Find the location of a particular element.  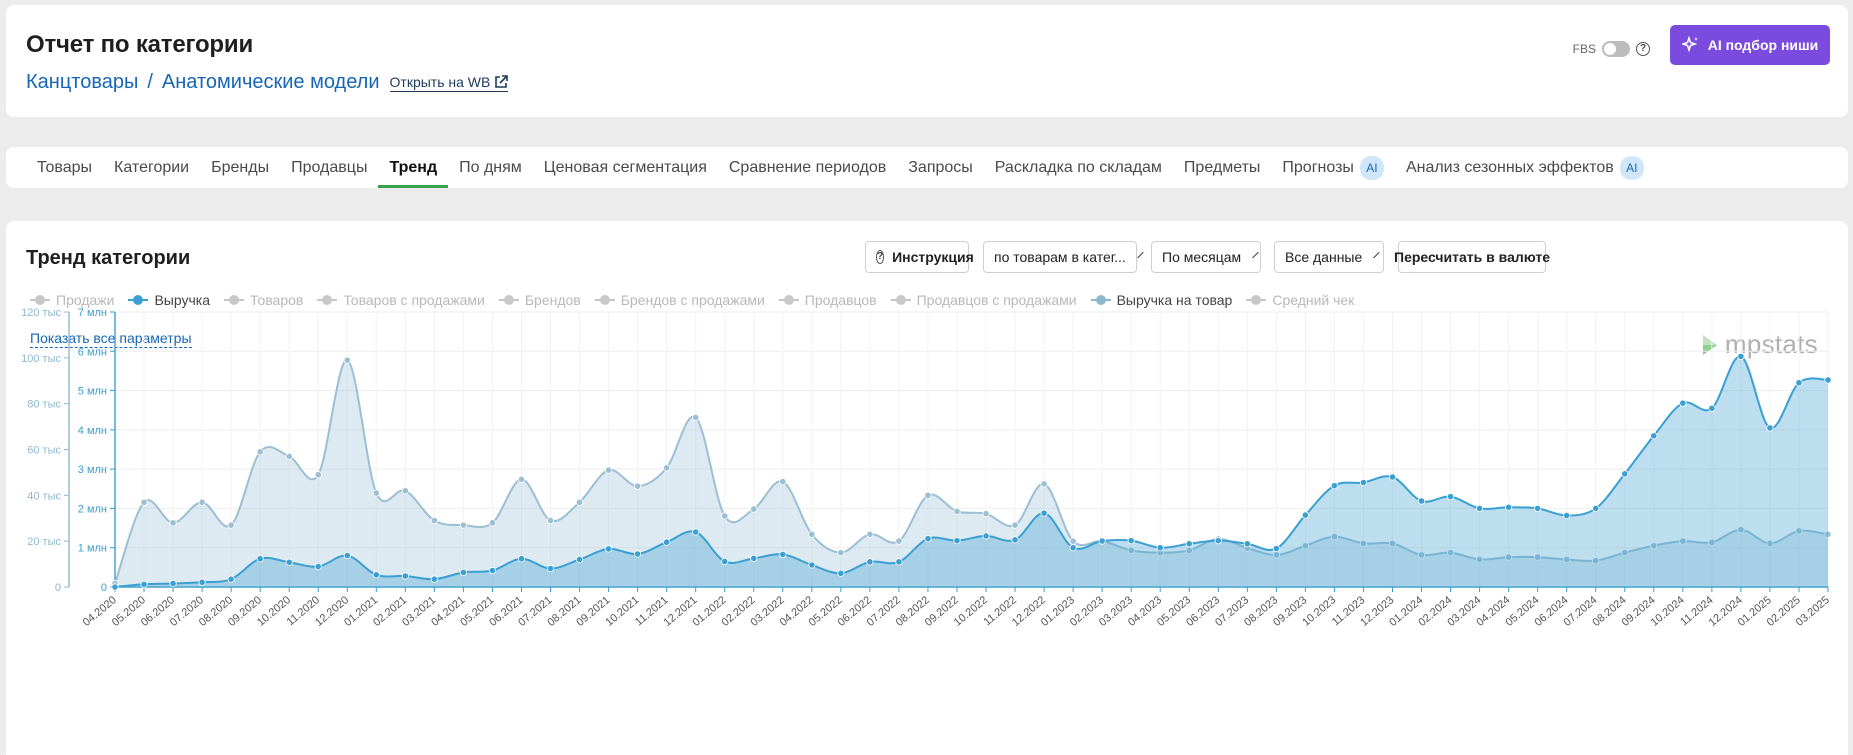

open-on-wb-link: Открыть на WB is located at coordinates (449, 82).